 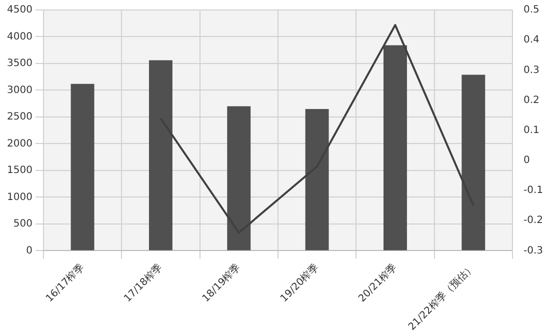 I want to click on y-tick-label: 500, so click(x=22, y=224).